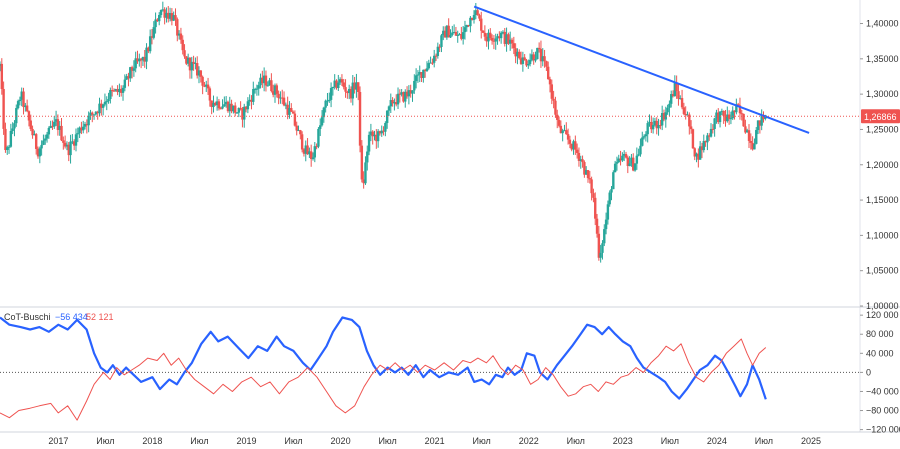 The height and width of the screenshot is (449, 900). What do you see at coordinates (435, 441) in the screenshot?
I see `time-axis-tick-label: 2021` at bounding box center [435, 441].